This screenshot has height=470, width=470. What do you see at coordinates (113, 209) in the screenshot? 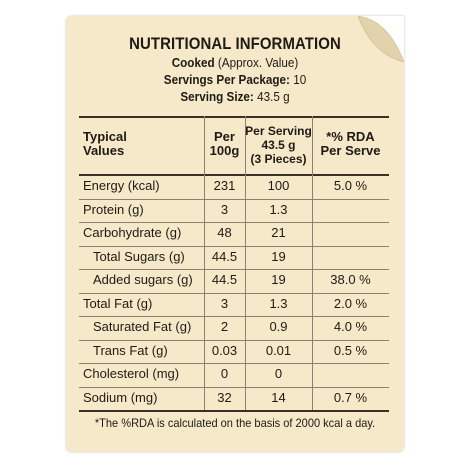
I see `row-label-cell: Protein (g)` at bounding box center [113, 209].